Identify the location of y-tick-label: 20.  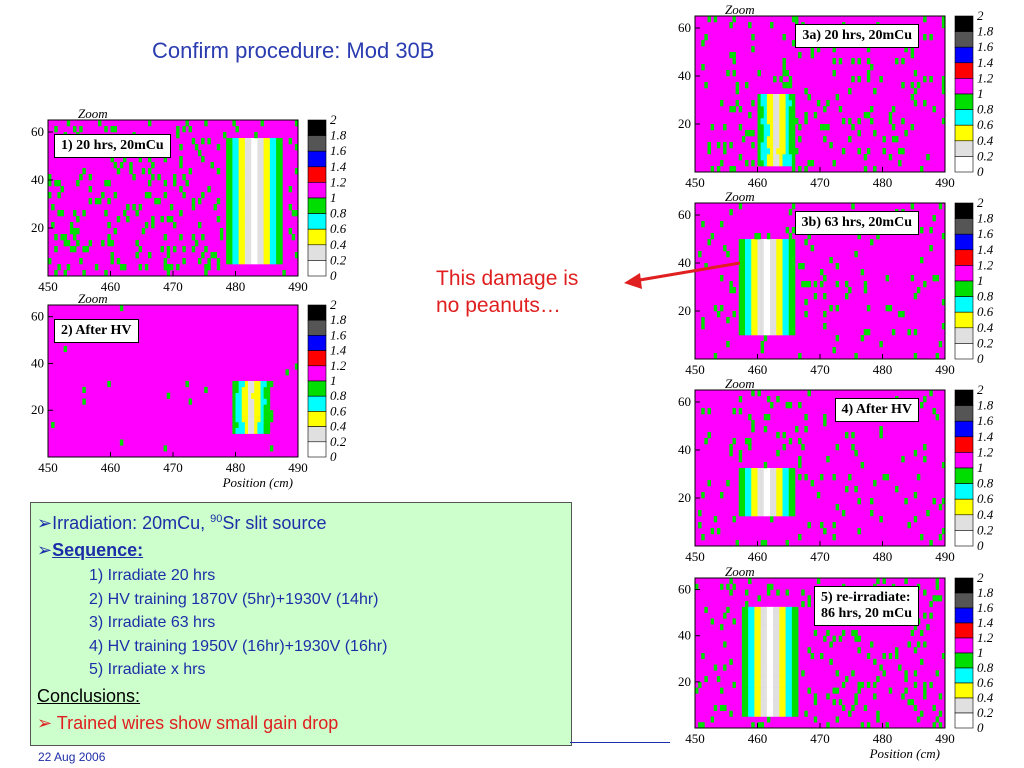
(684, 681).